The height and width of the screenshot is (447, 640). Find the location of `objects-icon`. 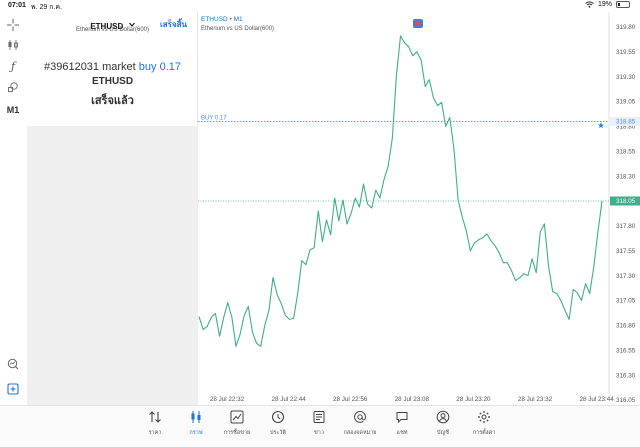

objects-icon is located at coordinates (13, 87).